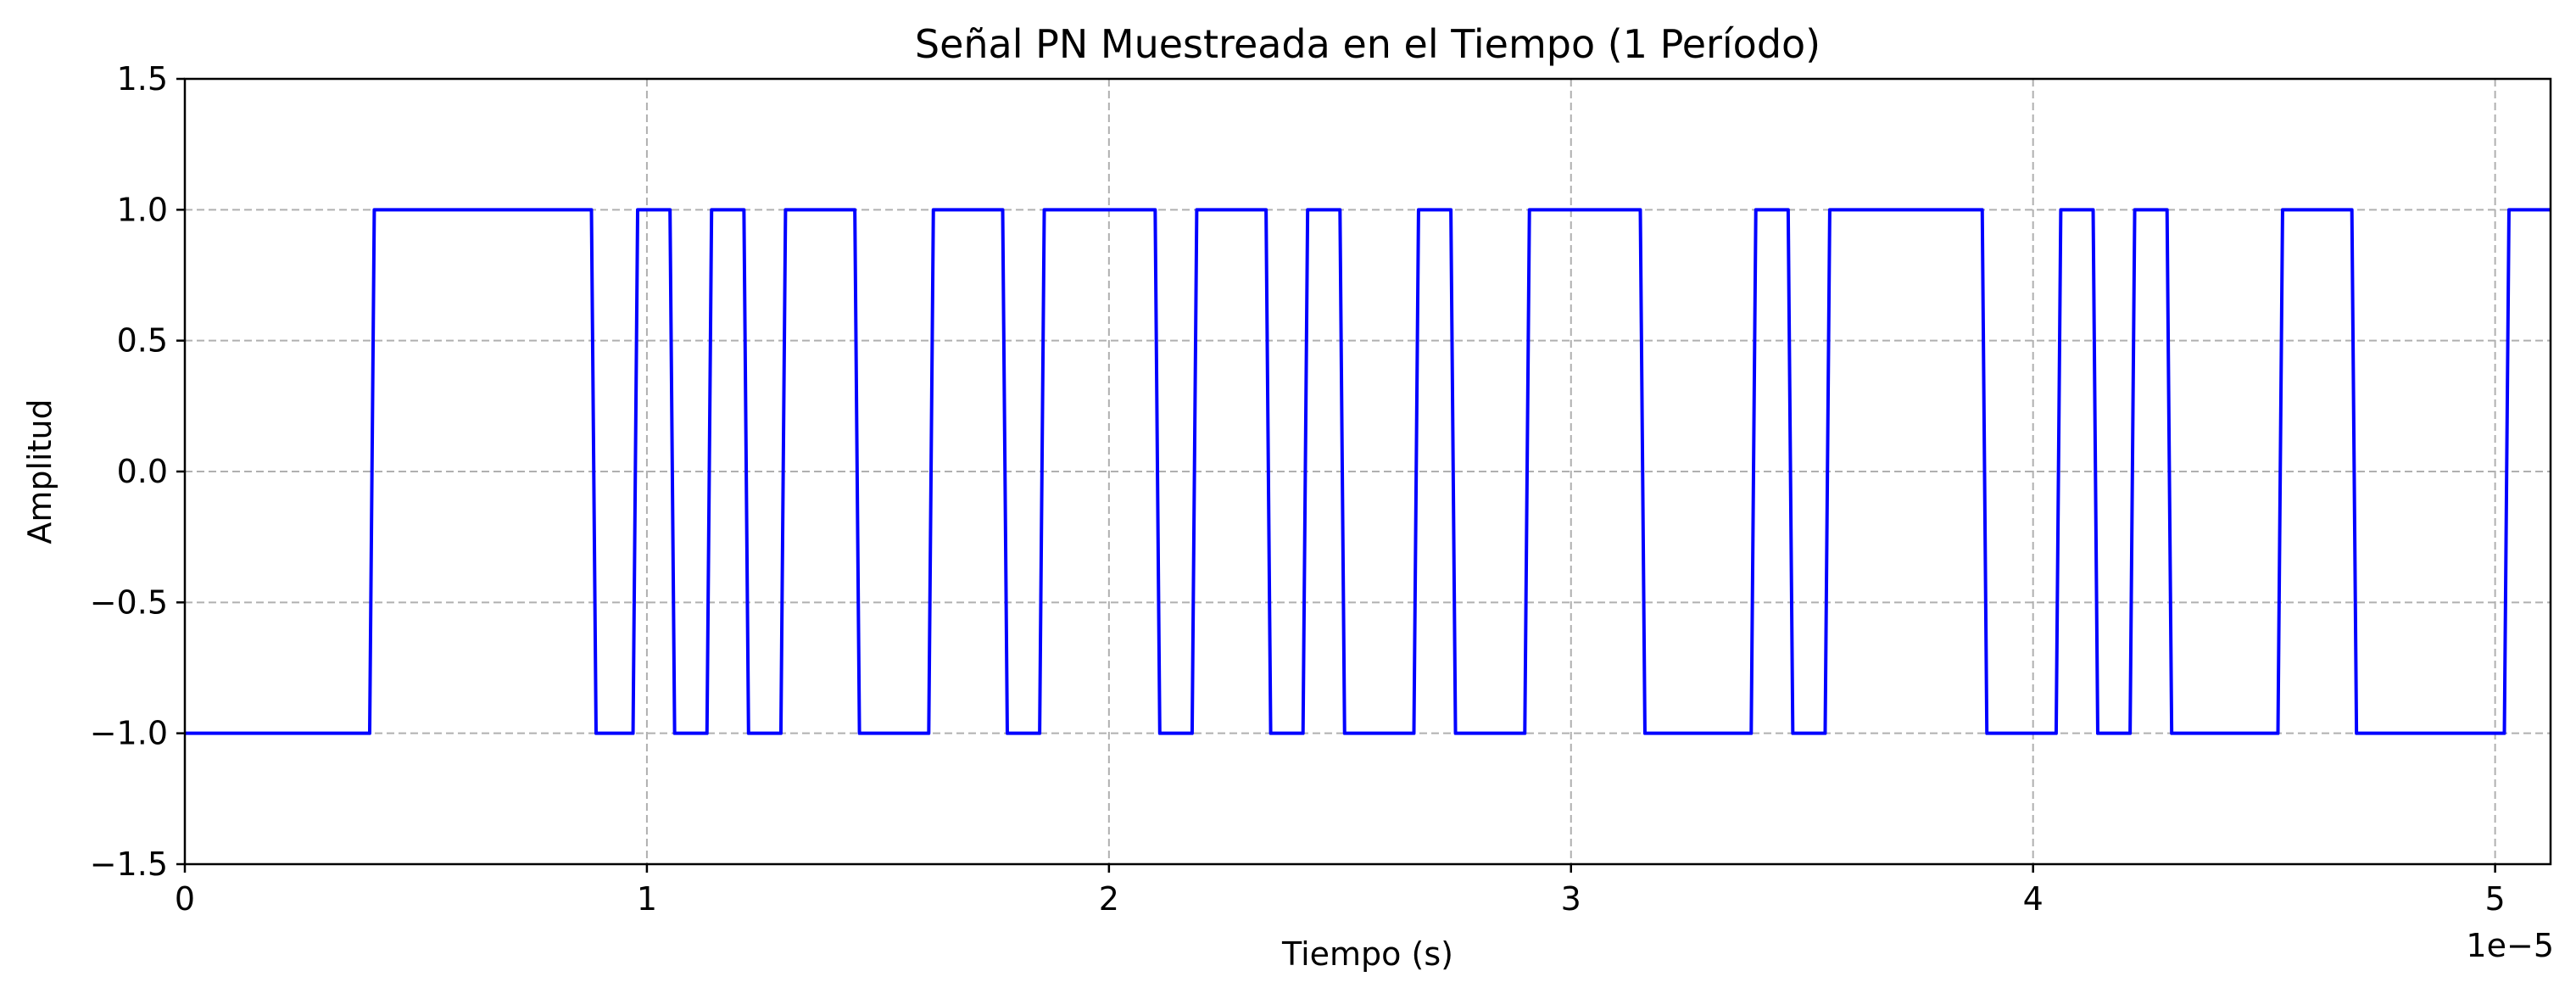  I want to click on x-tick-label: 3, so click(1571, 899).